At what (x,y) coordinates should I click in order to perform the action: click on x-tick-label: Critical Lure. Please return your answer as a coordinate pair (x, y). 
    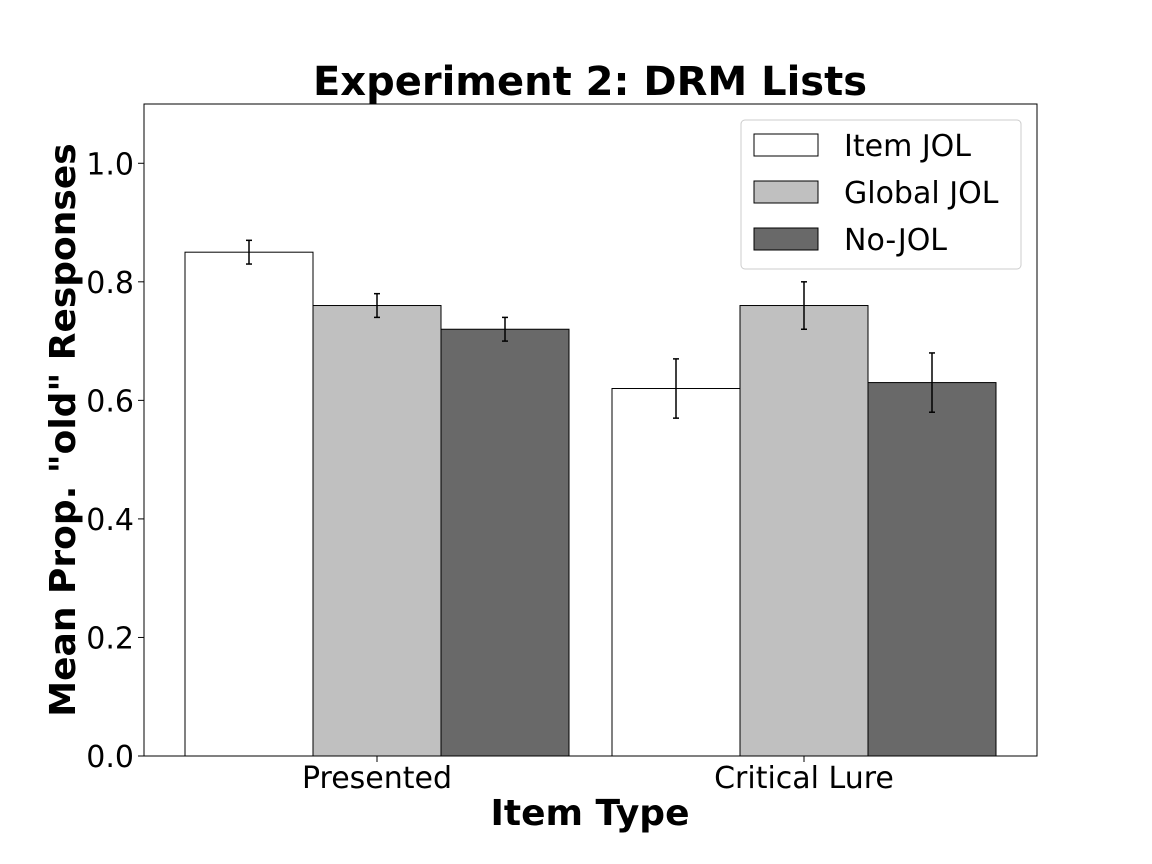
    Looking at the image, I should click on (804, 778).